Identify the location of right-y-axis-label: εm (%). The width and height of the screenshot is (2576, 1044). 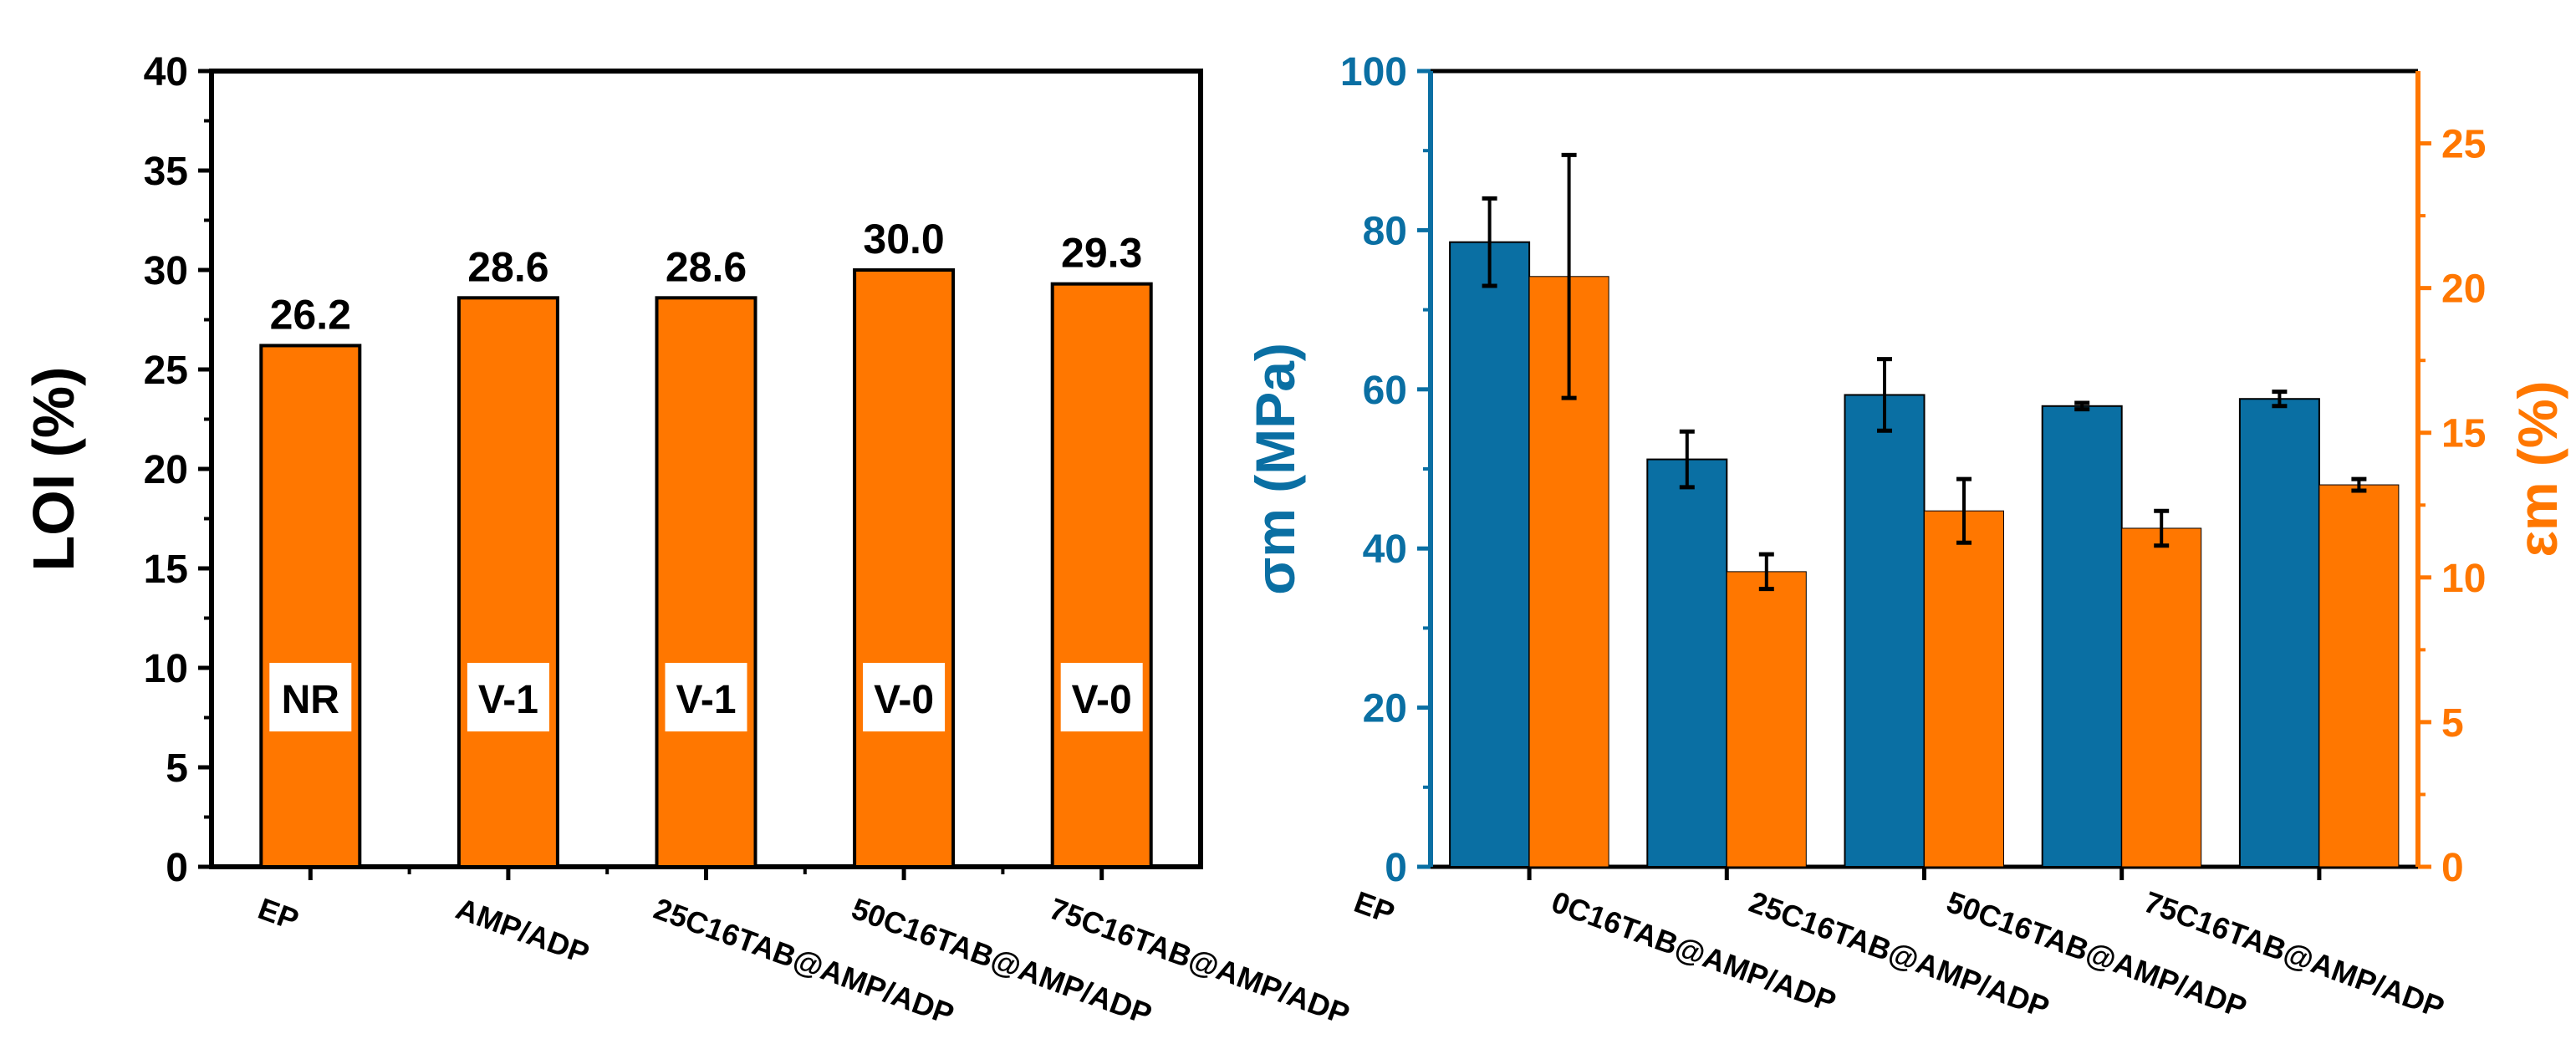
(2537, 469).